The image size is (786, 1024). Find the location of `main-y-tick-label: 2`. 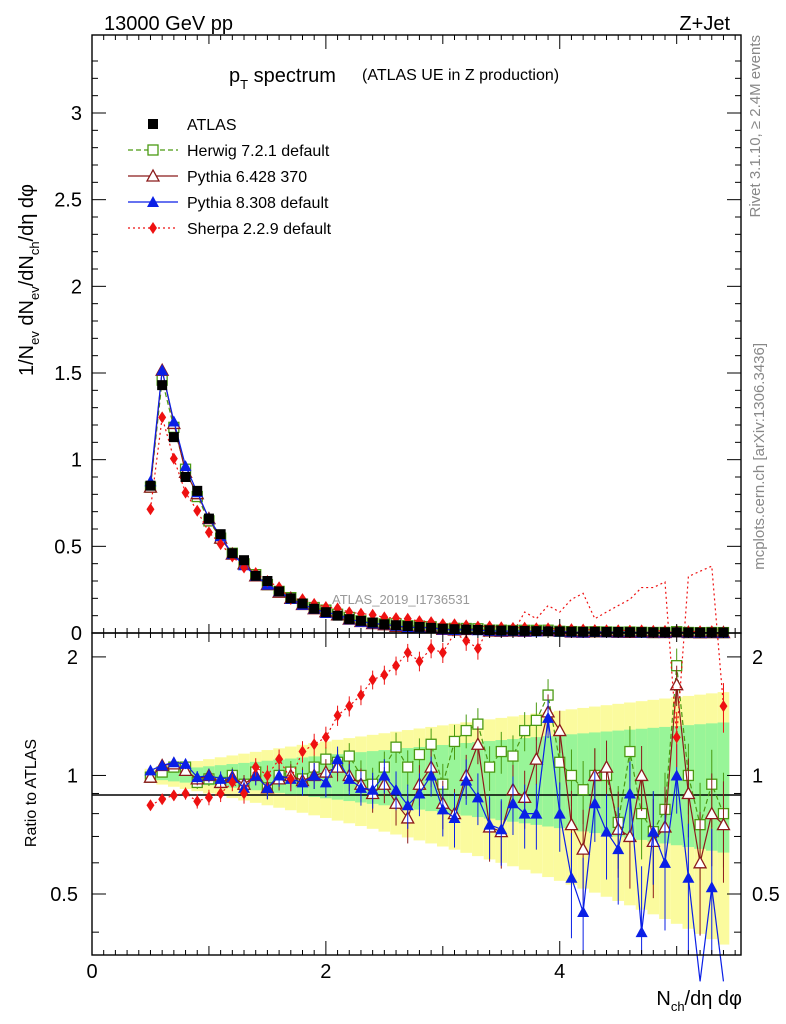

main-y-tick-label: 2 is located at coordinates (76, 287).